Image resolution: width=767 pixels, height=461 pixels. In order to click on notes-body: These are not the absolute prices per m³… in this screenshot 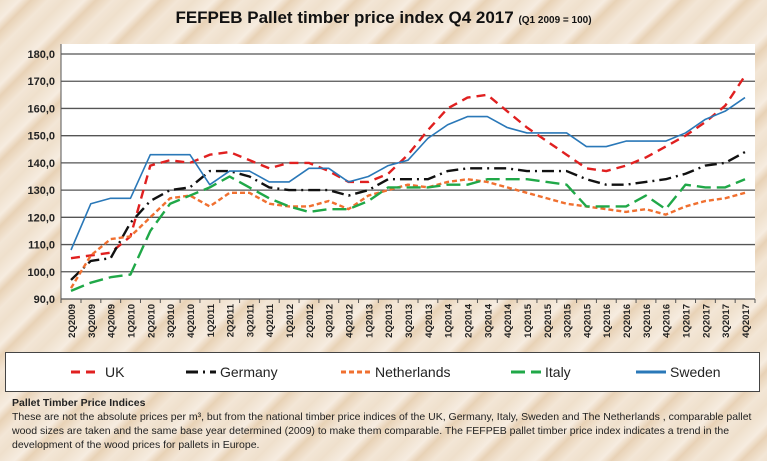, I will do `click(382, 431)`.